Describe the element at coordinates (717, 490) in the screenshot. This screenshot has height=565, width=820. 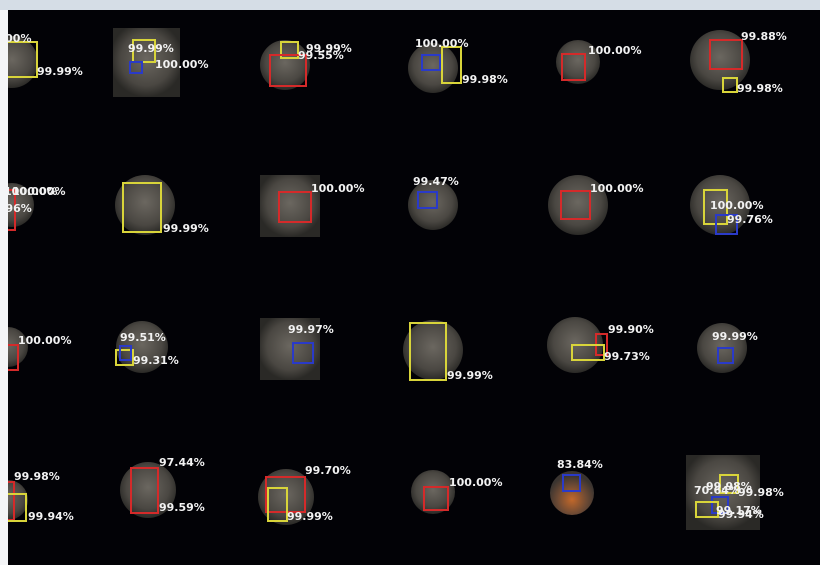
I see `confidence-label: 70.64%` at that location.